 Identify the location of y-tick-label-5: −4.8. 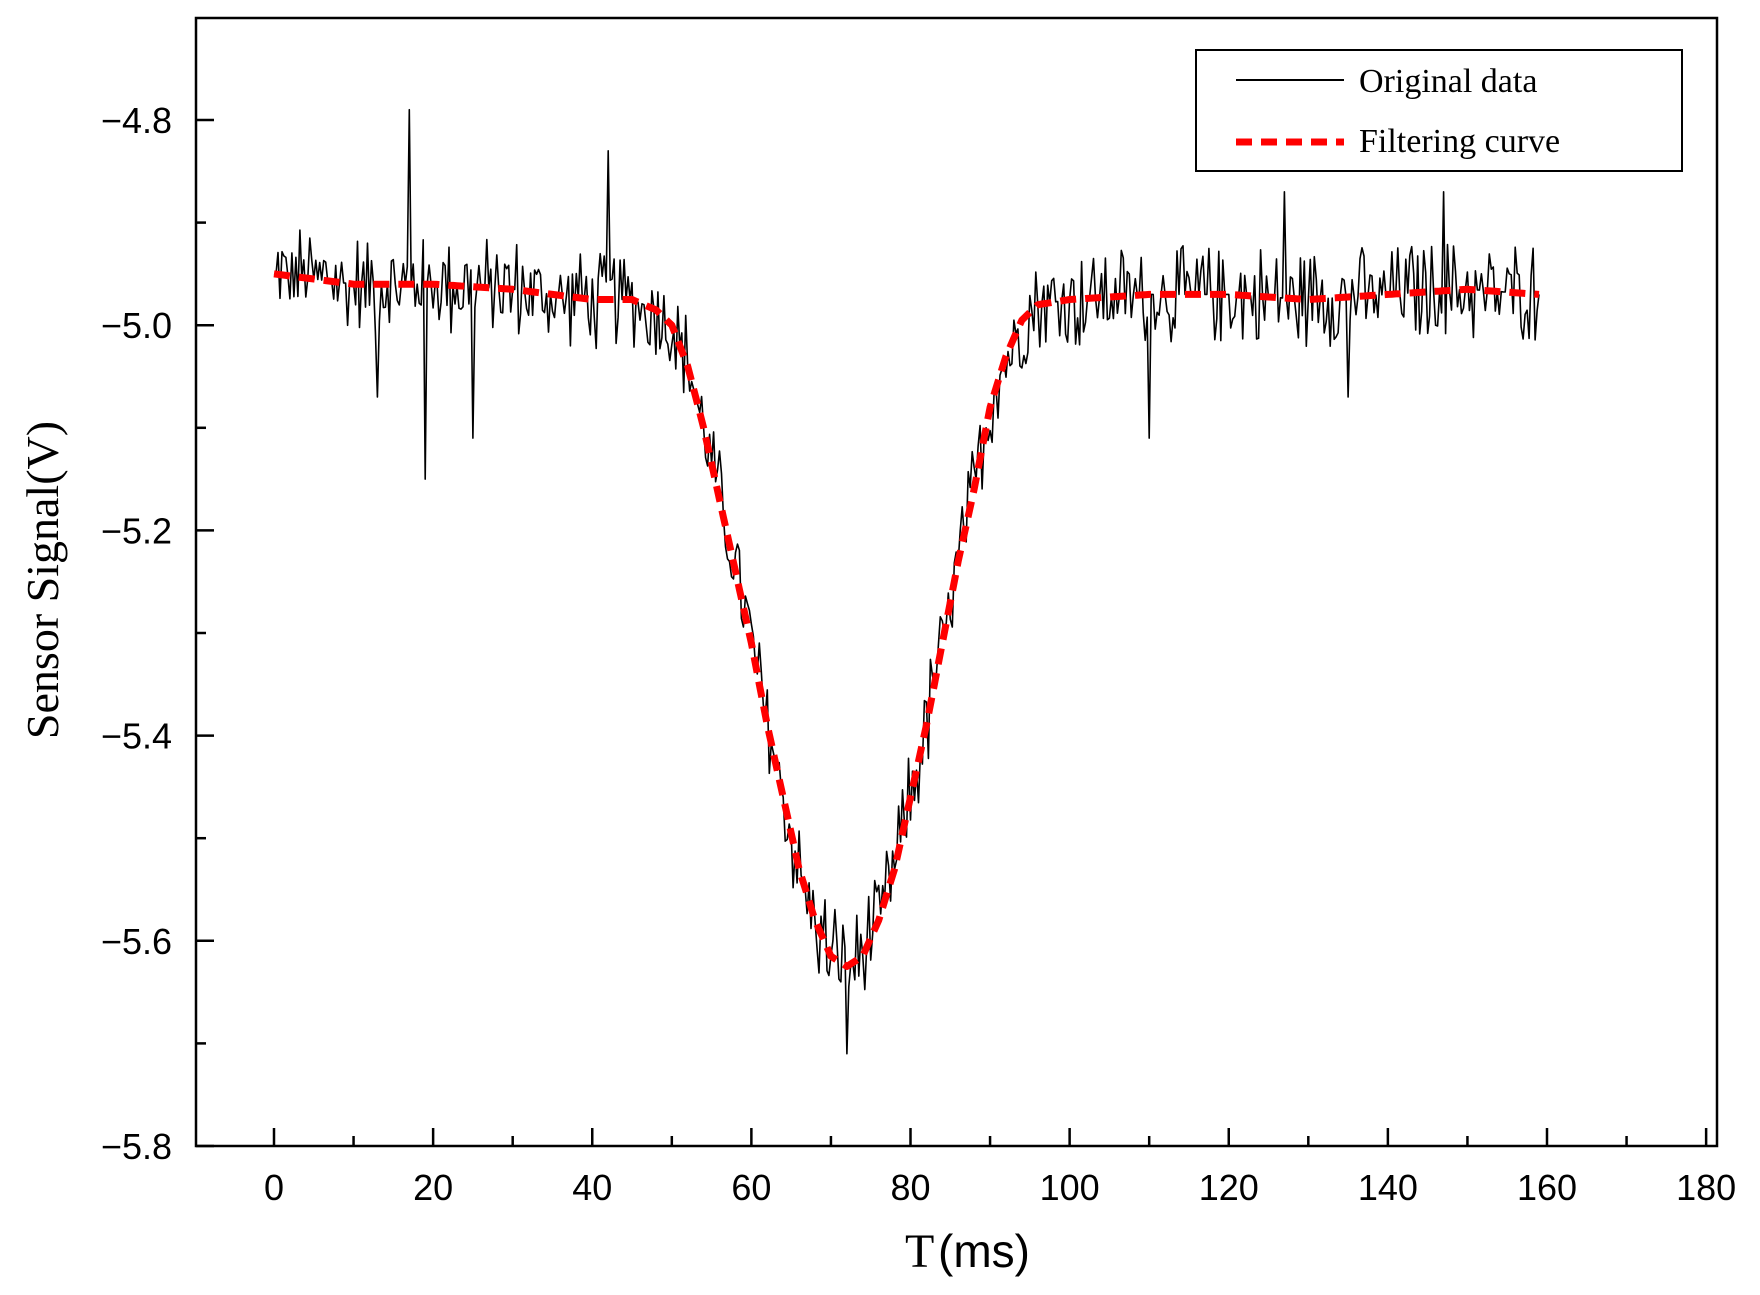
(136, 120).